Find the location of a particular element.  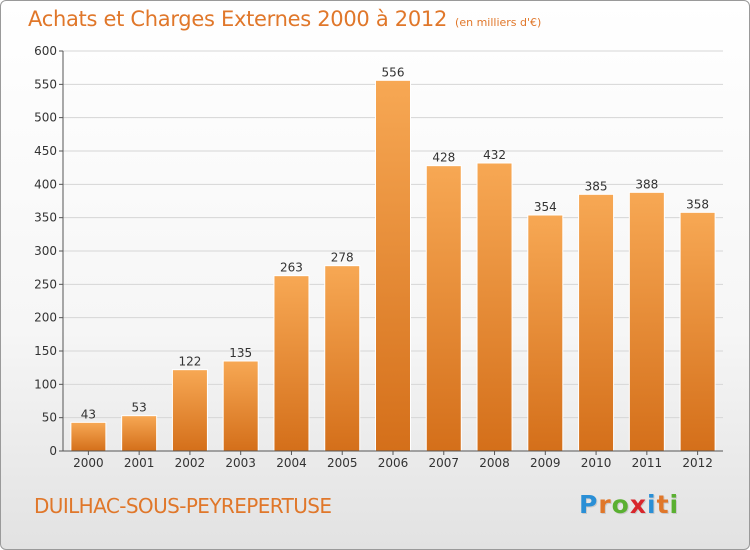

bar-2006 is located at coordinates (393, 265).